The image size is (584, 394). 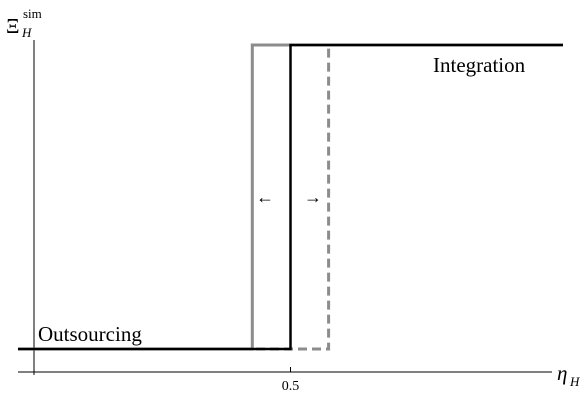 I want to click on x-tick-label: 0.5, so click(x=291, y=386).